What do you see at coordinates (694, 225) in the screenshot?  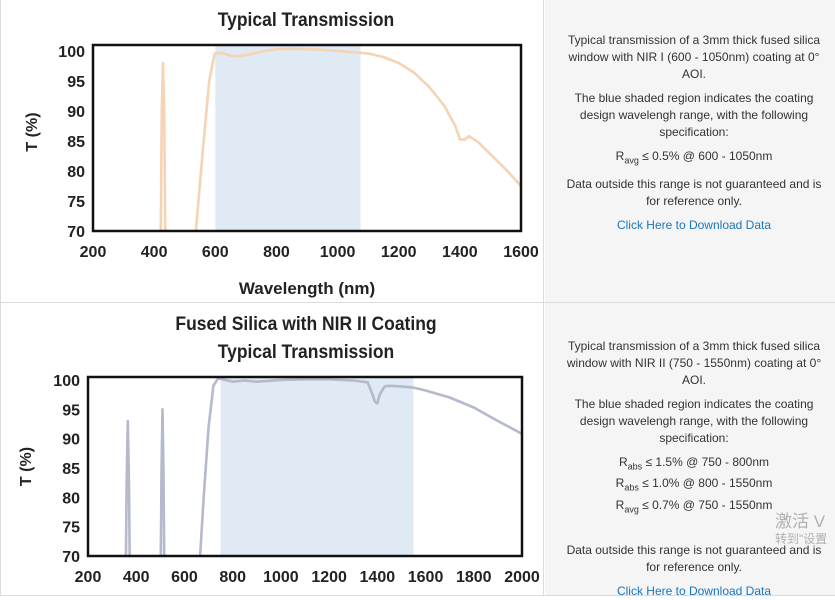 I see `download-data-link-1: Click Here to Download Data` at bounding box center [694, 225].